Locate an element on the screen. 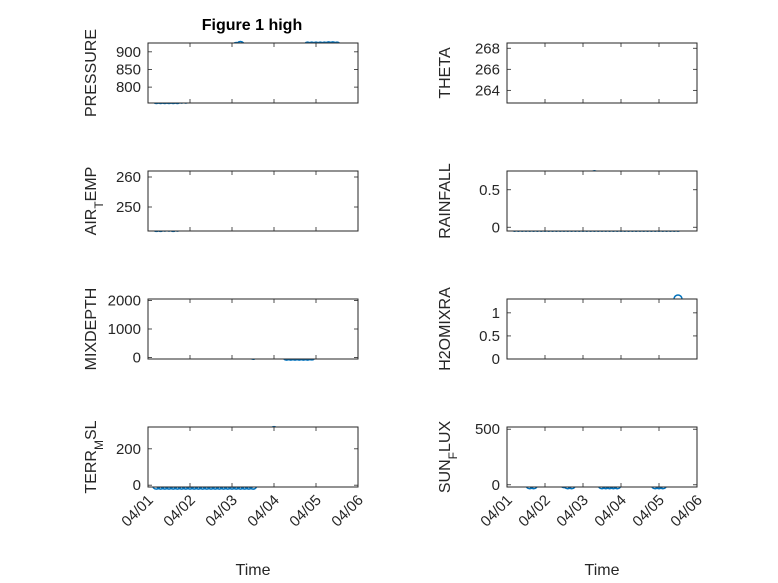 This screenshot has height=583, width=778. subplot-air-temp: 250 260 AIRTEMP is located at coordinates (221, 201).